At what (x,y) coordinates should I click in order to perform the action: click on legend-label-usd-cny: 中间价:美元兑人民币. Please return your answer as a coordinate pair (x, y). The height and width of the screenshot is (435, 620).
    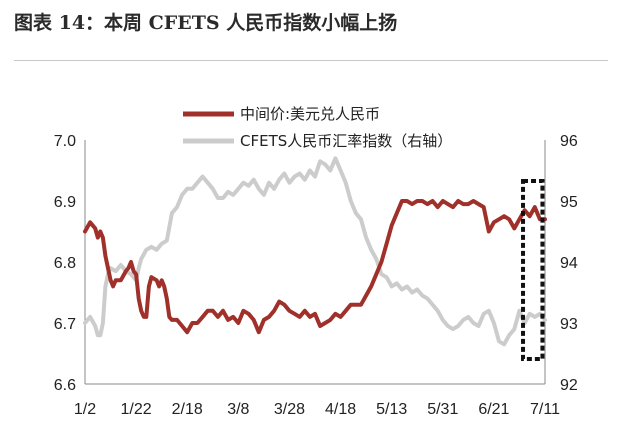
    Looking at the image, I should click on (310, 114).